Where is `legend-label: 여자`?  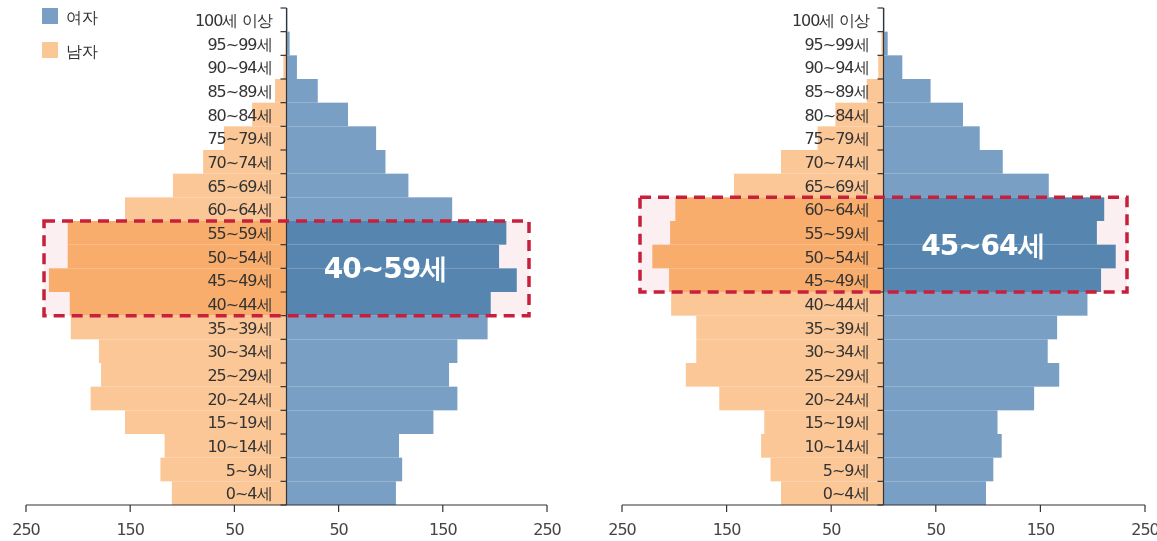 legend-label: 여자 is located at coordinates (82, 17).